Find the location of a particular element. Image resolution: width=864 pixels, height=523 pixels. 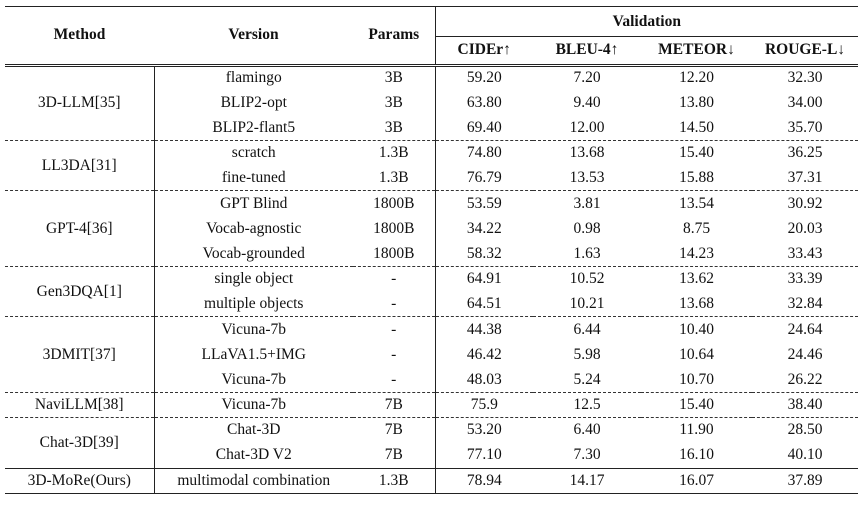

table-row: LLaVA1.5+IMG - 46.42 5.98 10.64 24.46 is located at coordinates (431, 355).